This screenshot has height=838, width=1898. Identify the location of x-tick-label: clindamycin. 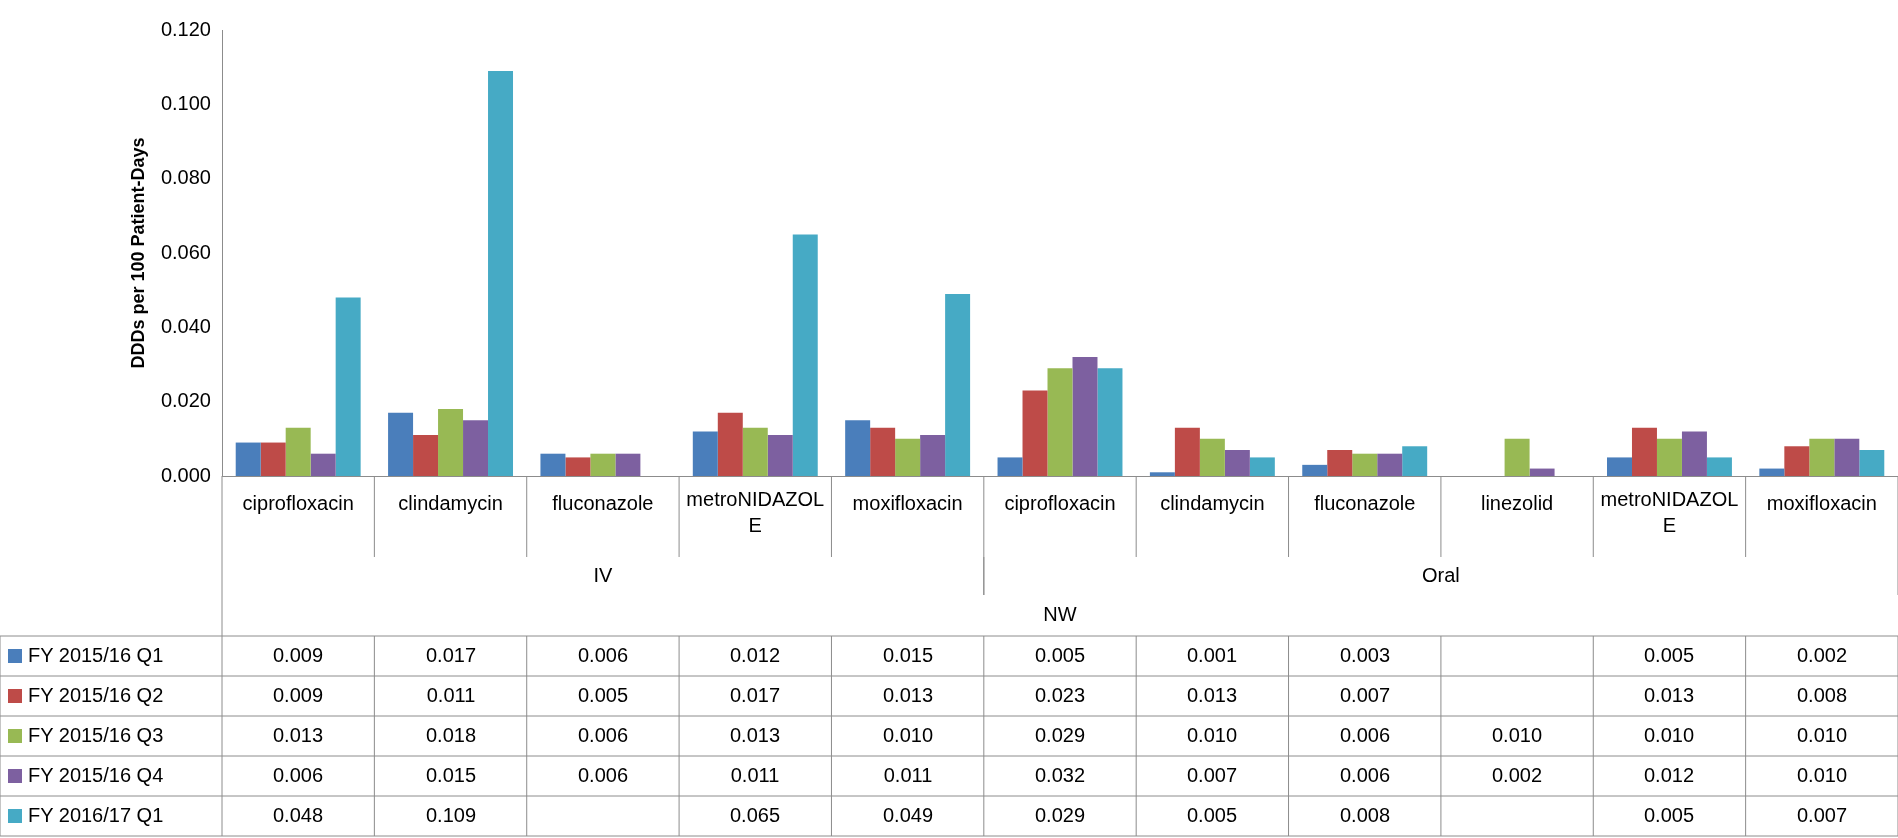
(450, 502).